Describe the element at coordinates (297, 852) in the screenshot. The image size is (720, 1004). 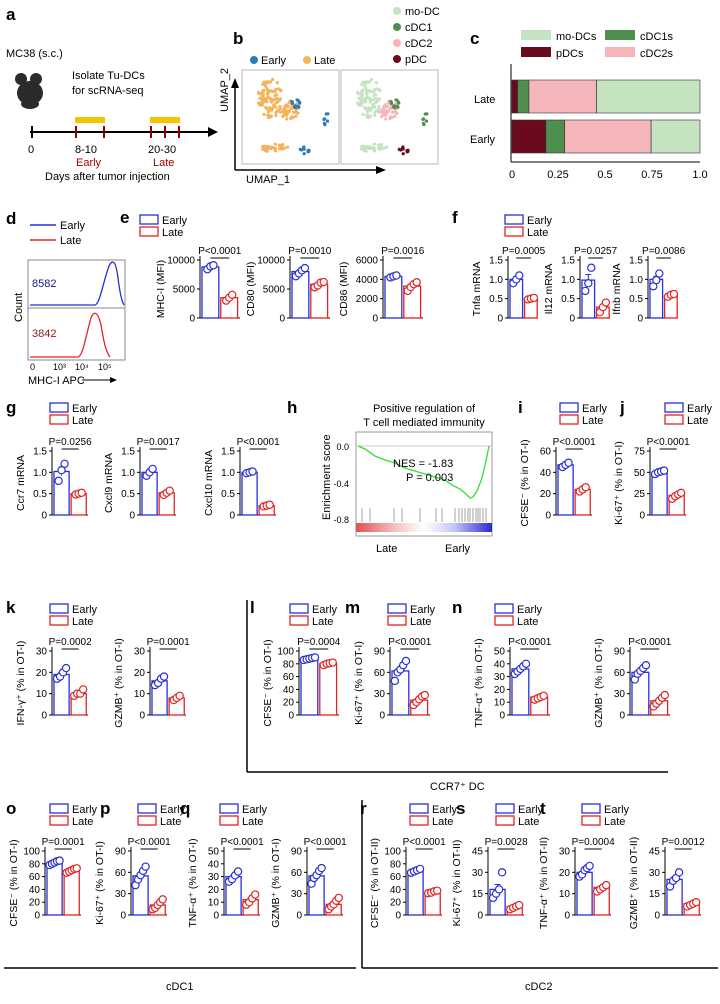
I see `y-tick-label: 90` at that location.